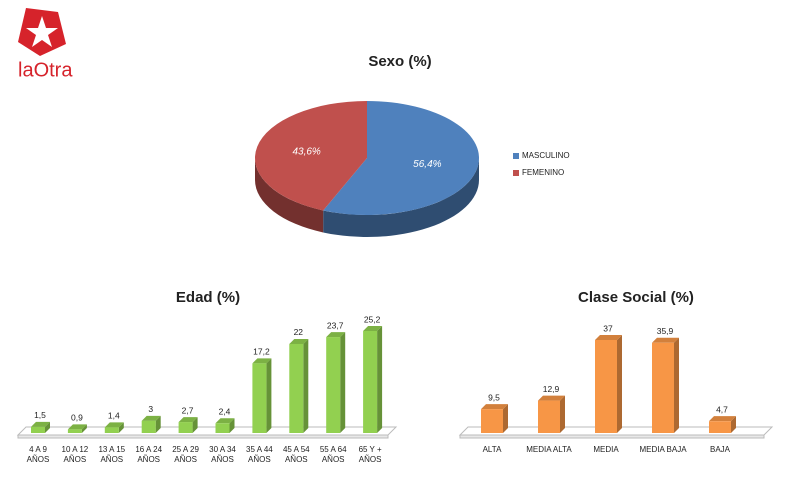  I want to click on x-tick-label: 55 A 64 AÑOS, so click(333, 454).